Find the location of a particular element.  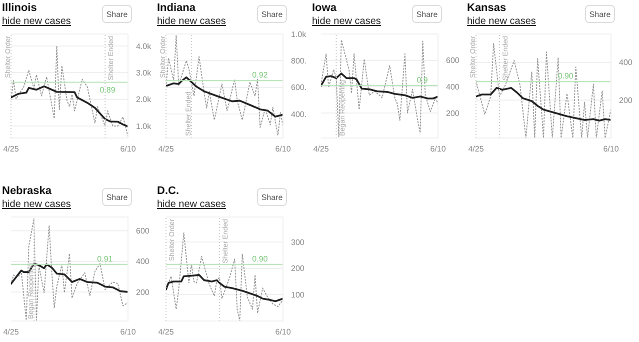

chart-title: Iowa is located at coordinates (324, 8).